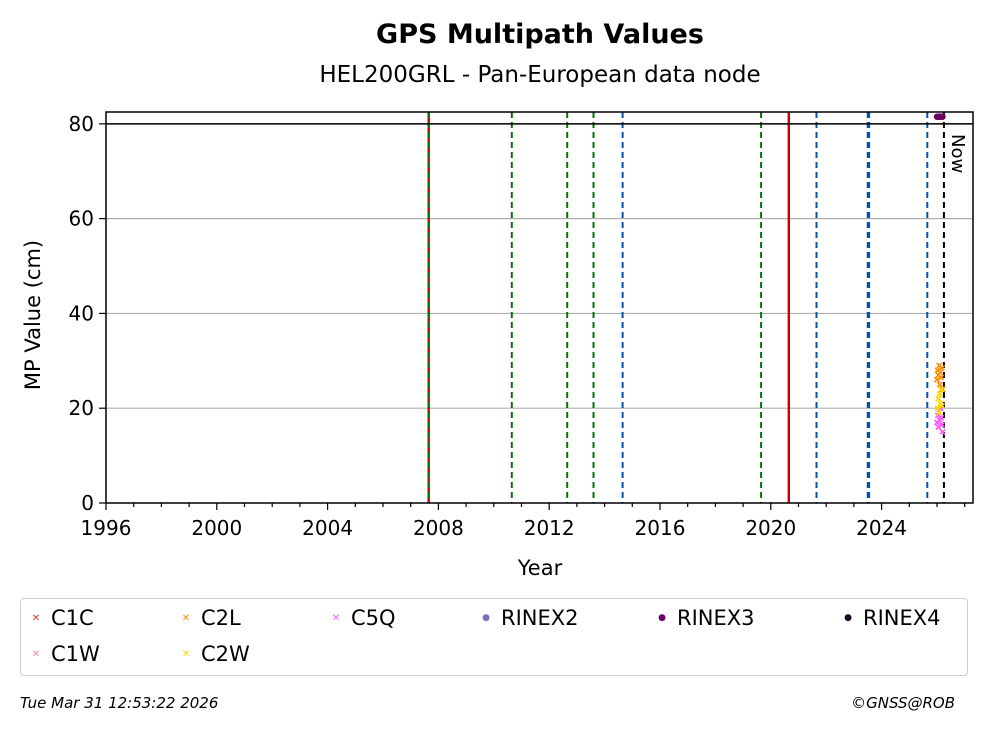 The image size is (993, 734). I want to click on legend-label: RINEX3, so click(716, 618).